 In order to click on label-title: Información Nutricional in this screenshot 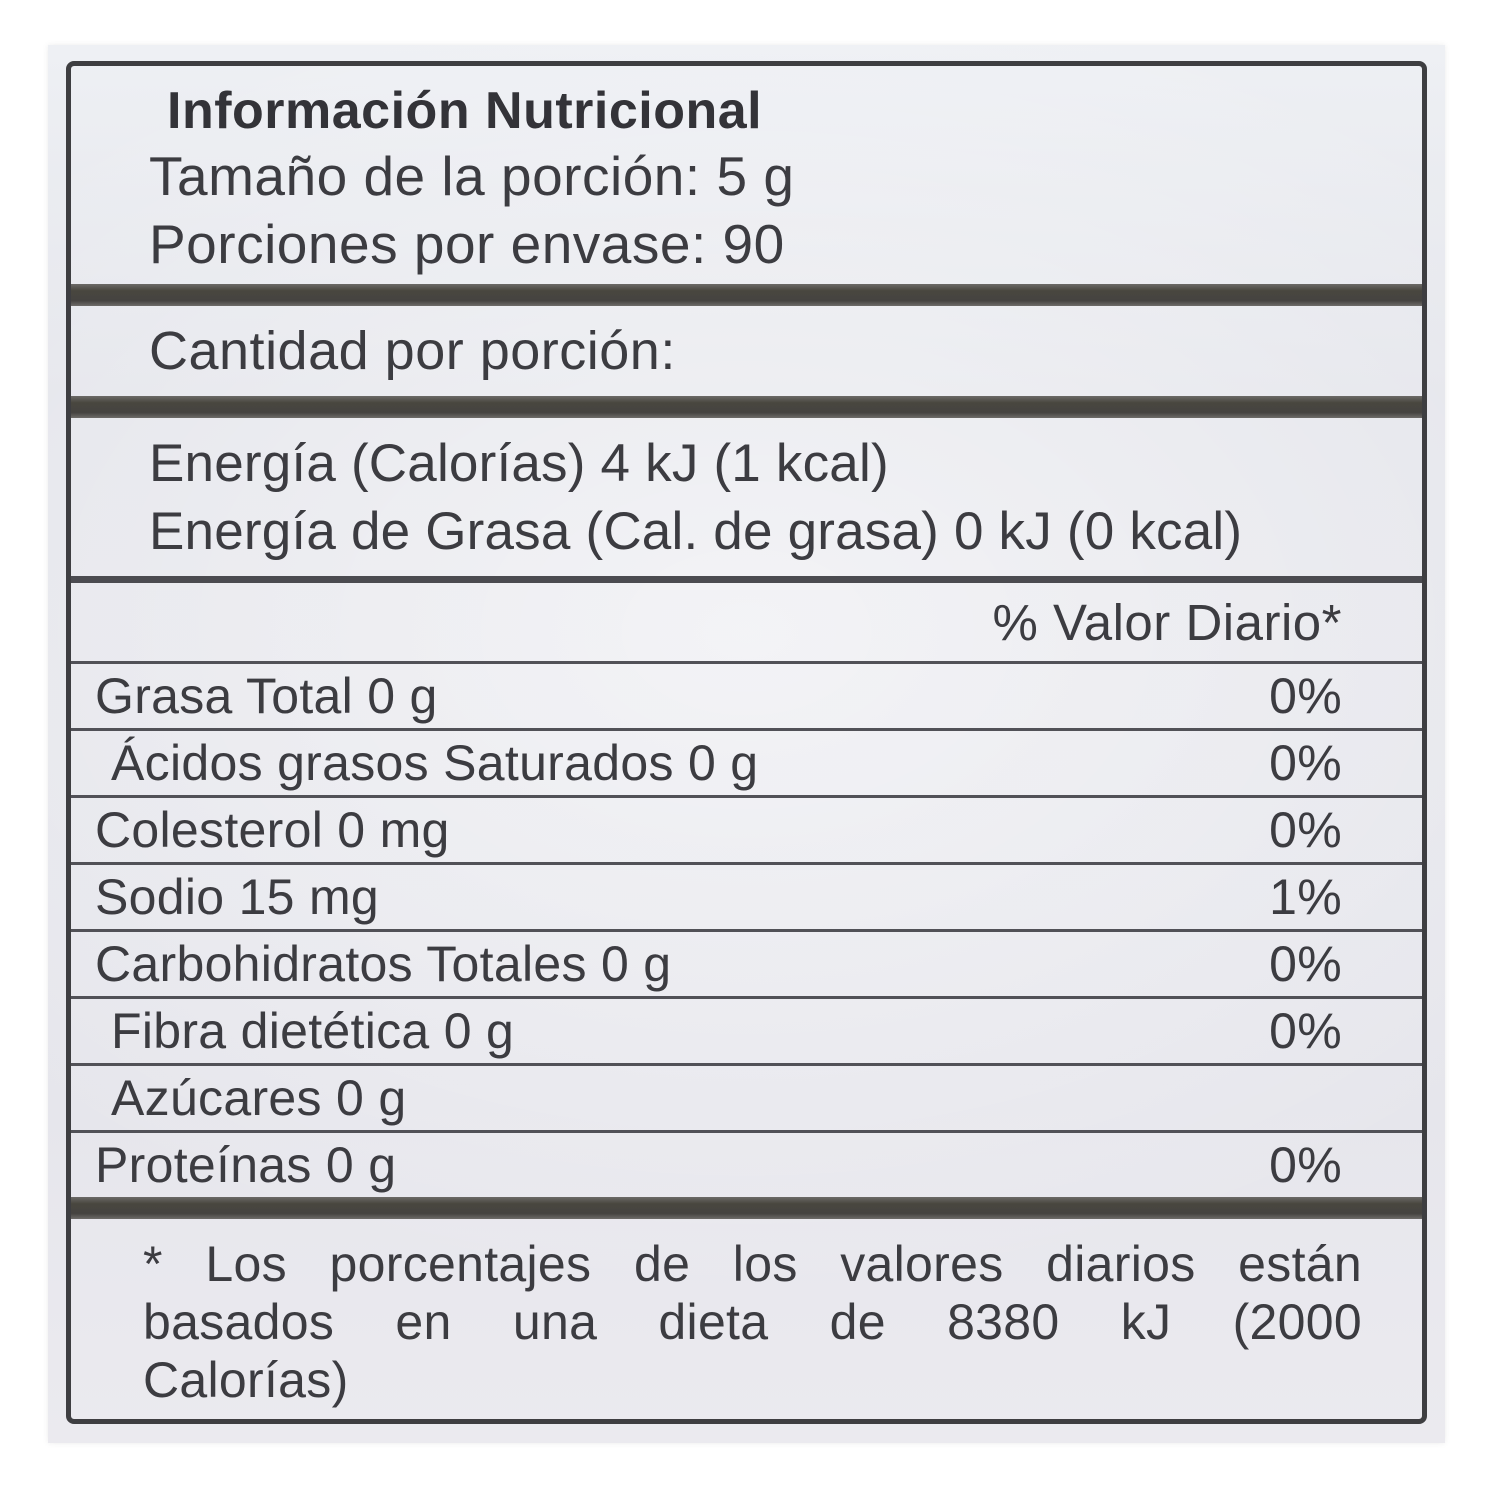, I will do `click(465, 111)`.